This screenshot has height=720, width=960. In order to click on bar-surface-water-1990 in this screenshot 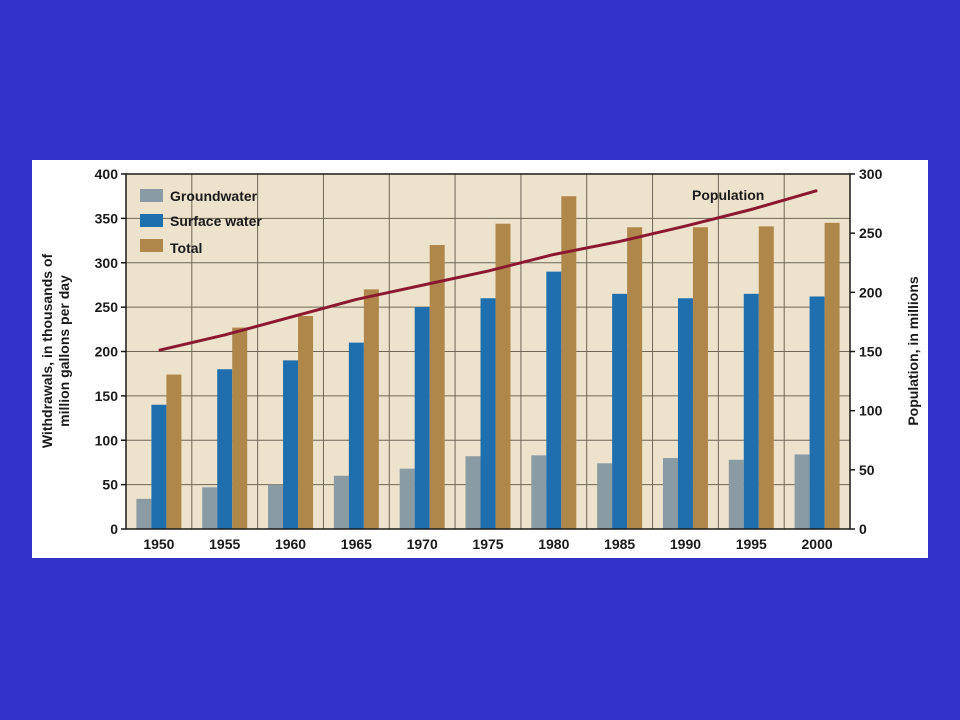, I will do `click(685, 413)`.